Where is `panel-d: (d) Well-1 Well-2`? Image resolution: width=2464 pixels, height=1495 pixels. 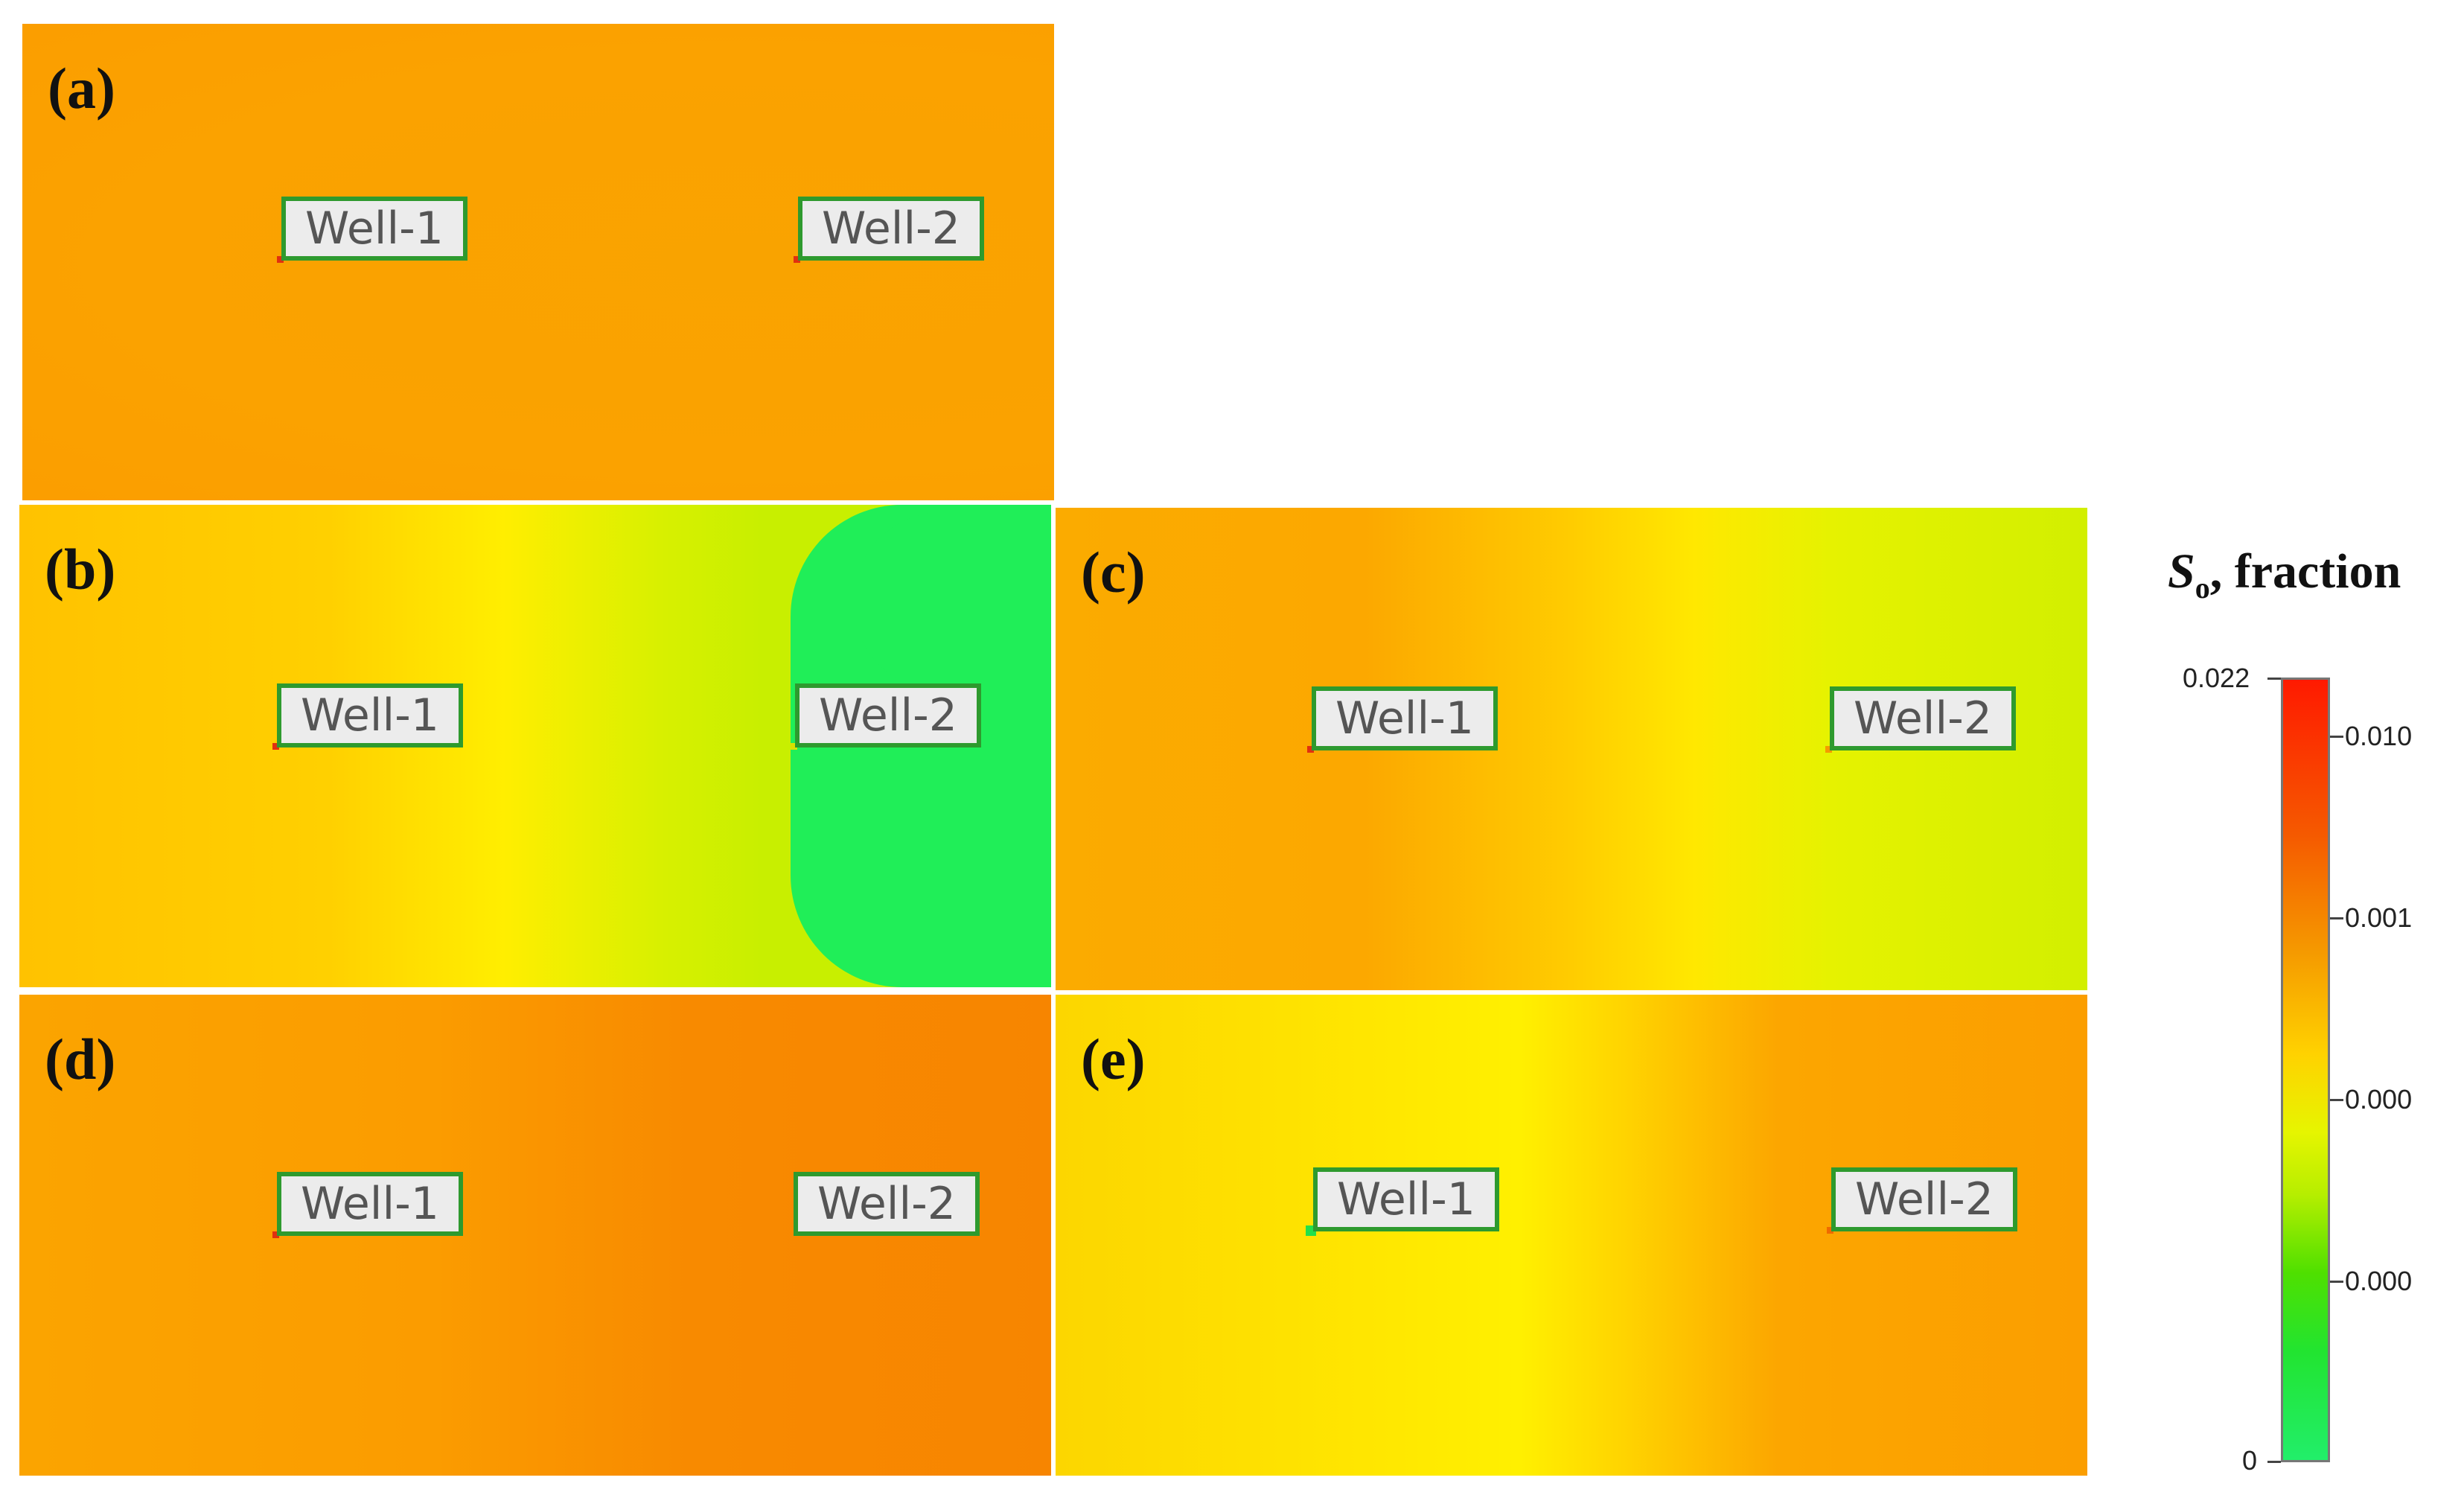 panel-d: (d) Well-1 Well-2 is located at coordinates (535, 1235).